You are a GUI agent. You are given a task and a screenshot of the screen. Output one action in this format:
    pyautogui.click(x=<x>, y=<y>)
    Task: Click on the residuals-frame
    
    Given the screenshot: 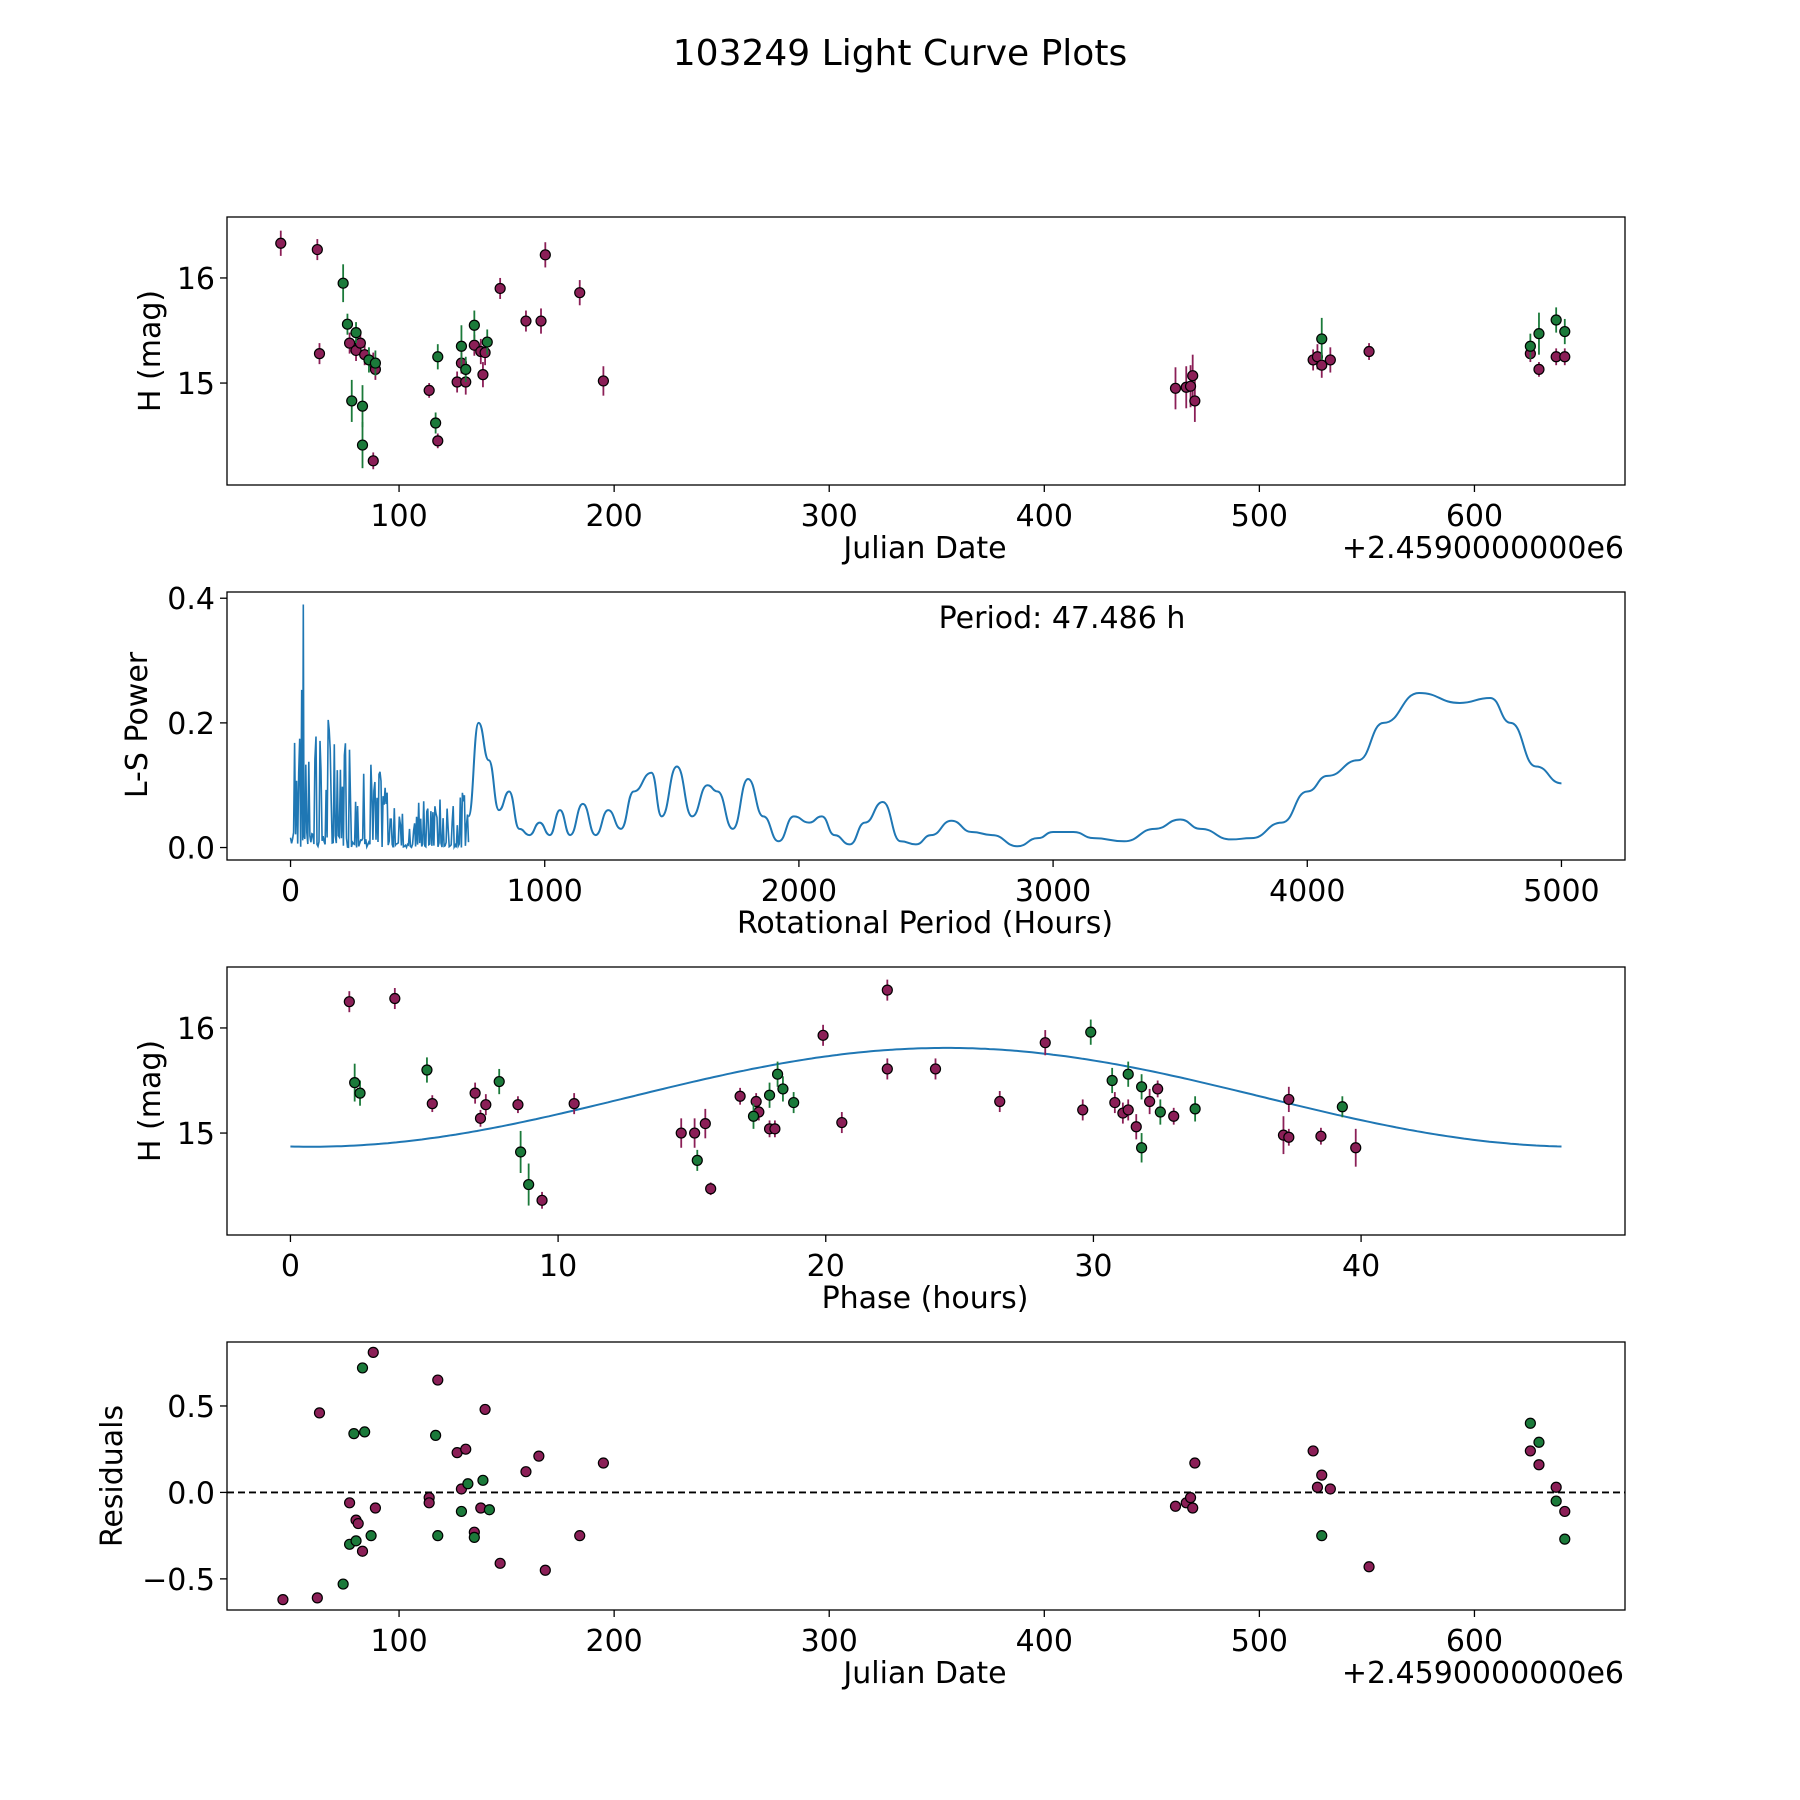 What is the action you would take?
    pyautogui.click(x=926, y=1476)
    